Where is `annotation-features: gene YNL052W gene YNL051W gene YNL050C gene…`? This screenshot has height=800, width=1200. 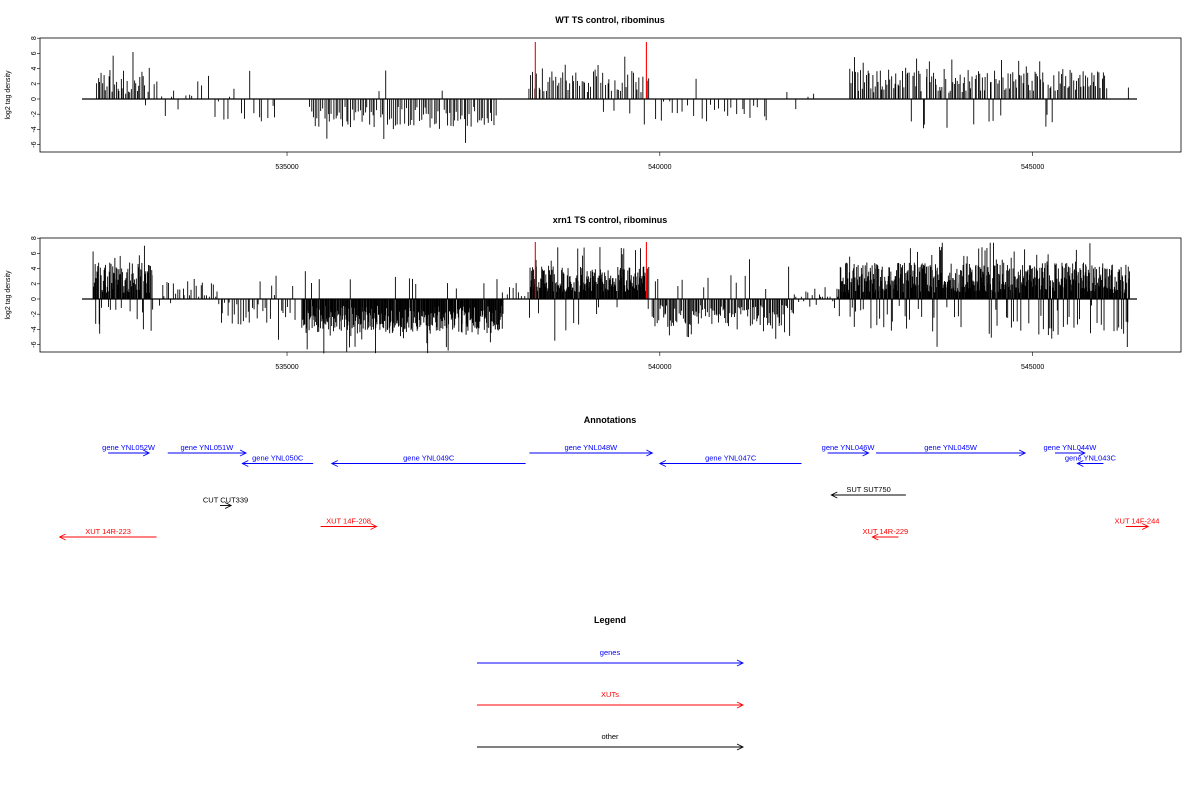 annotation-features: gene YNL052W gene YNL051W gene YNL050C gene… is located at coordinates (609, 492).